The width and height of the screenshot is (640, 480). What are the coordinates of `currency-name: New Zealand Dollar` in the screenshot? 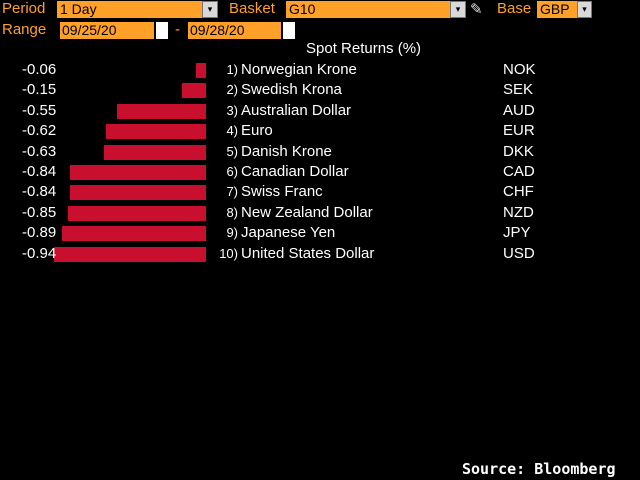 It's located at (307, 212).